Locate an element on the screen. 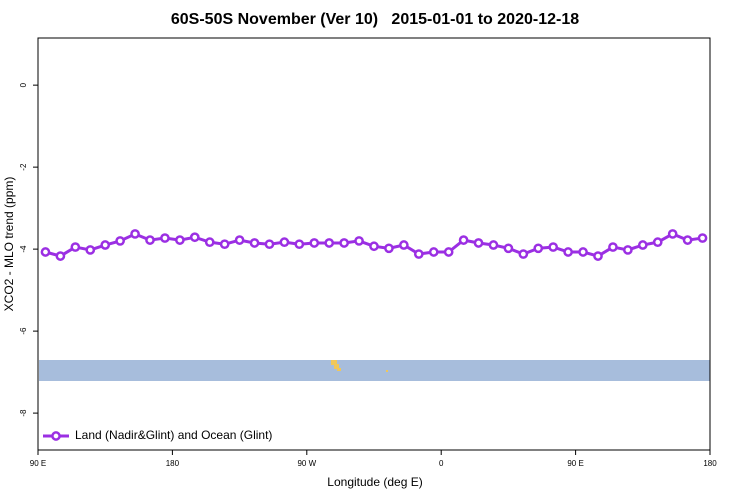  x-tick-label: 0 is located at coordinates (441, 463).